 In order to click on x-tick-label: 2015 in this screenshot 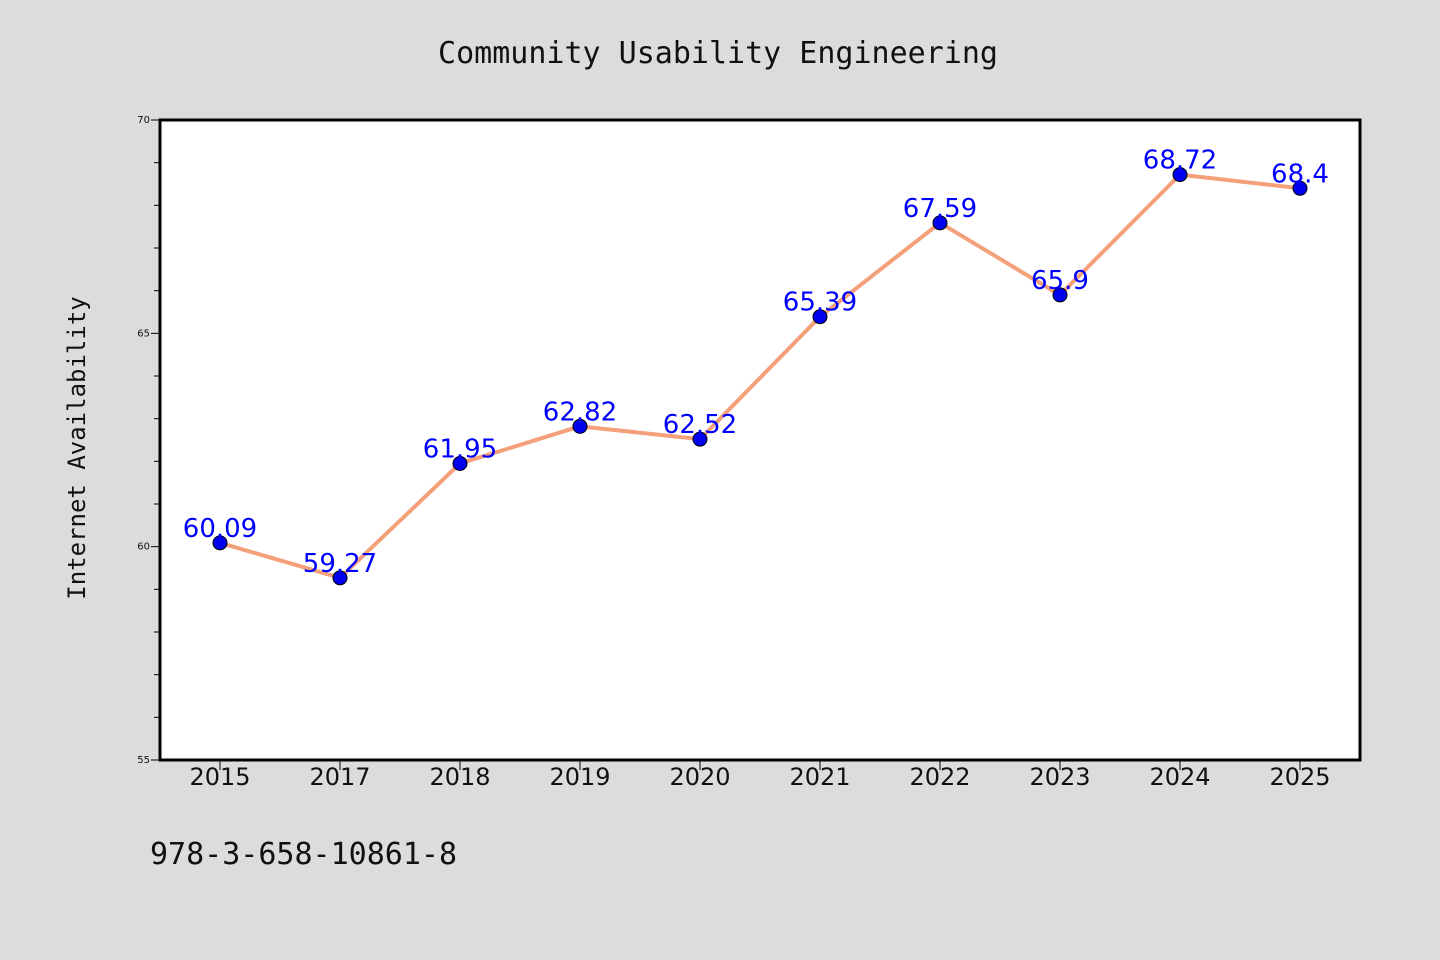, I will do `click(219, 777)`.